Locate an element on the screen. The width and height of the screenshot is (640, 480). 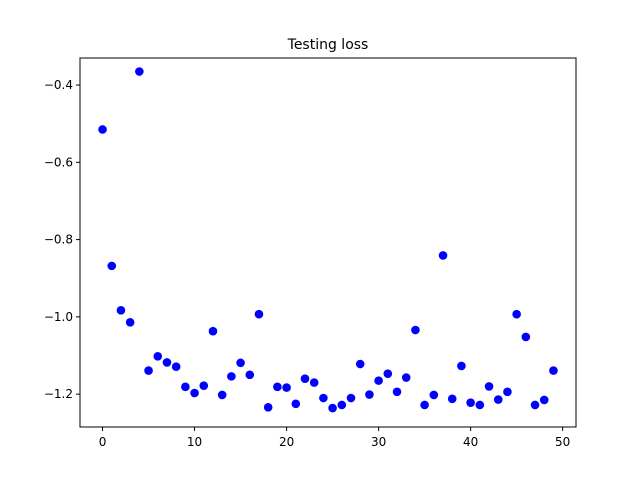
y-tick-label: −1.0 is located at coordinates (58, 317).